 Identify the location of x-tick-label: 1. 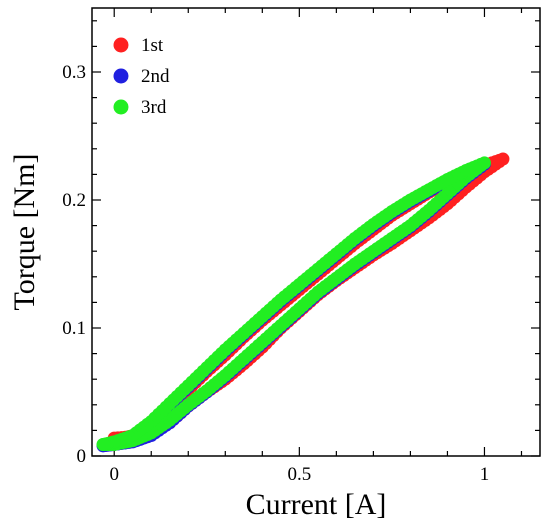
(485, 474).